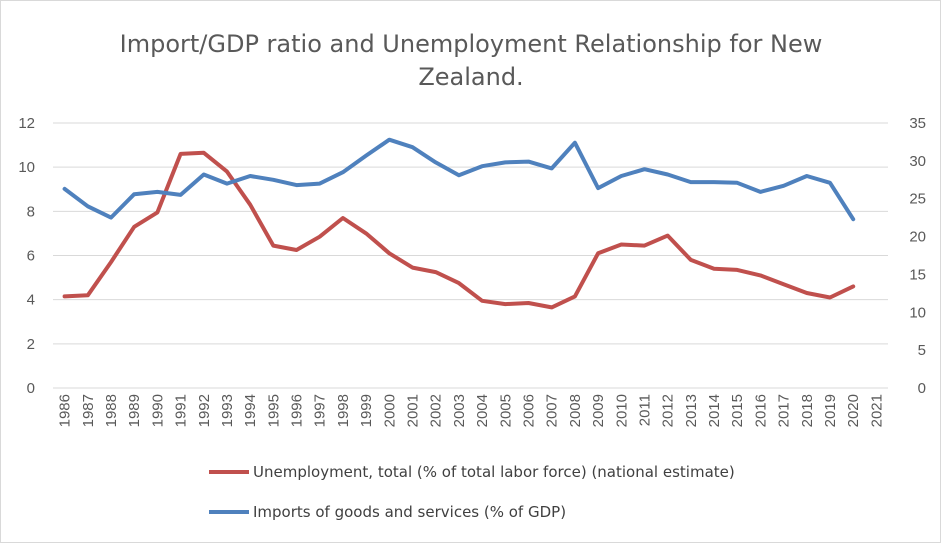 This screenshot has width=941, height=544. I want to click on right-tick-label: 25, so click(917, 199).